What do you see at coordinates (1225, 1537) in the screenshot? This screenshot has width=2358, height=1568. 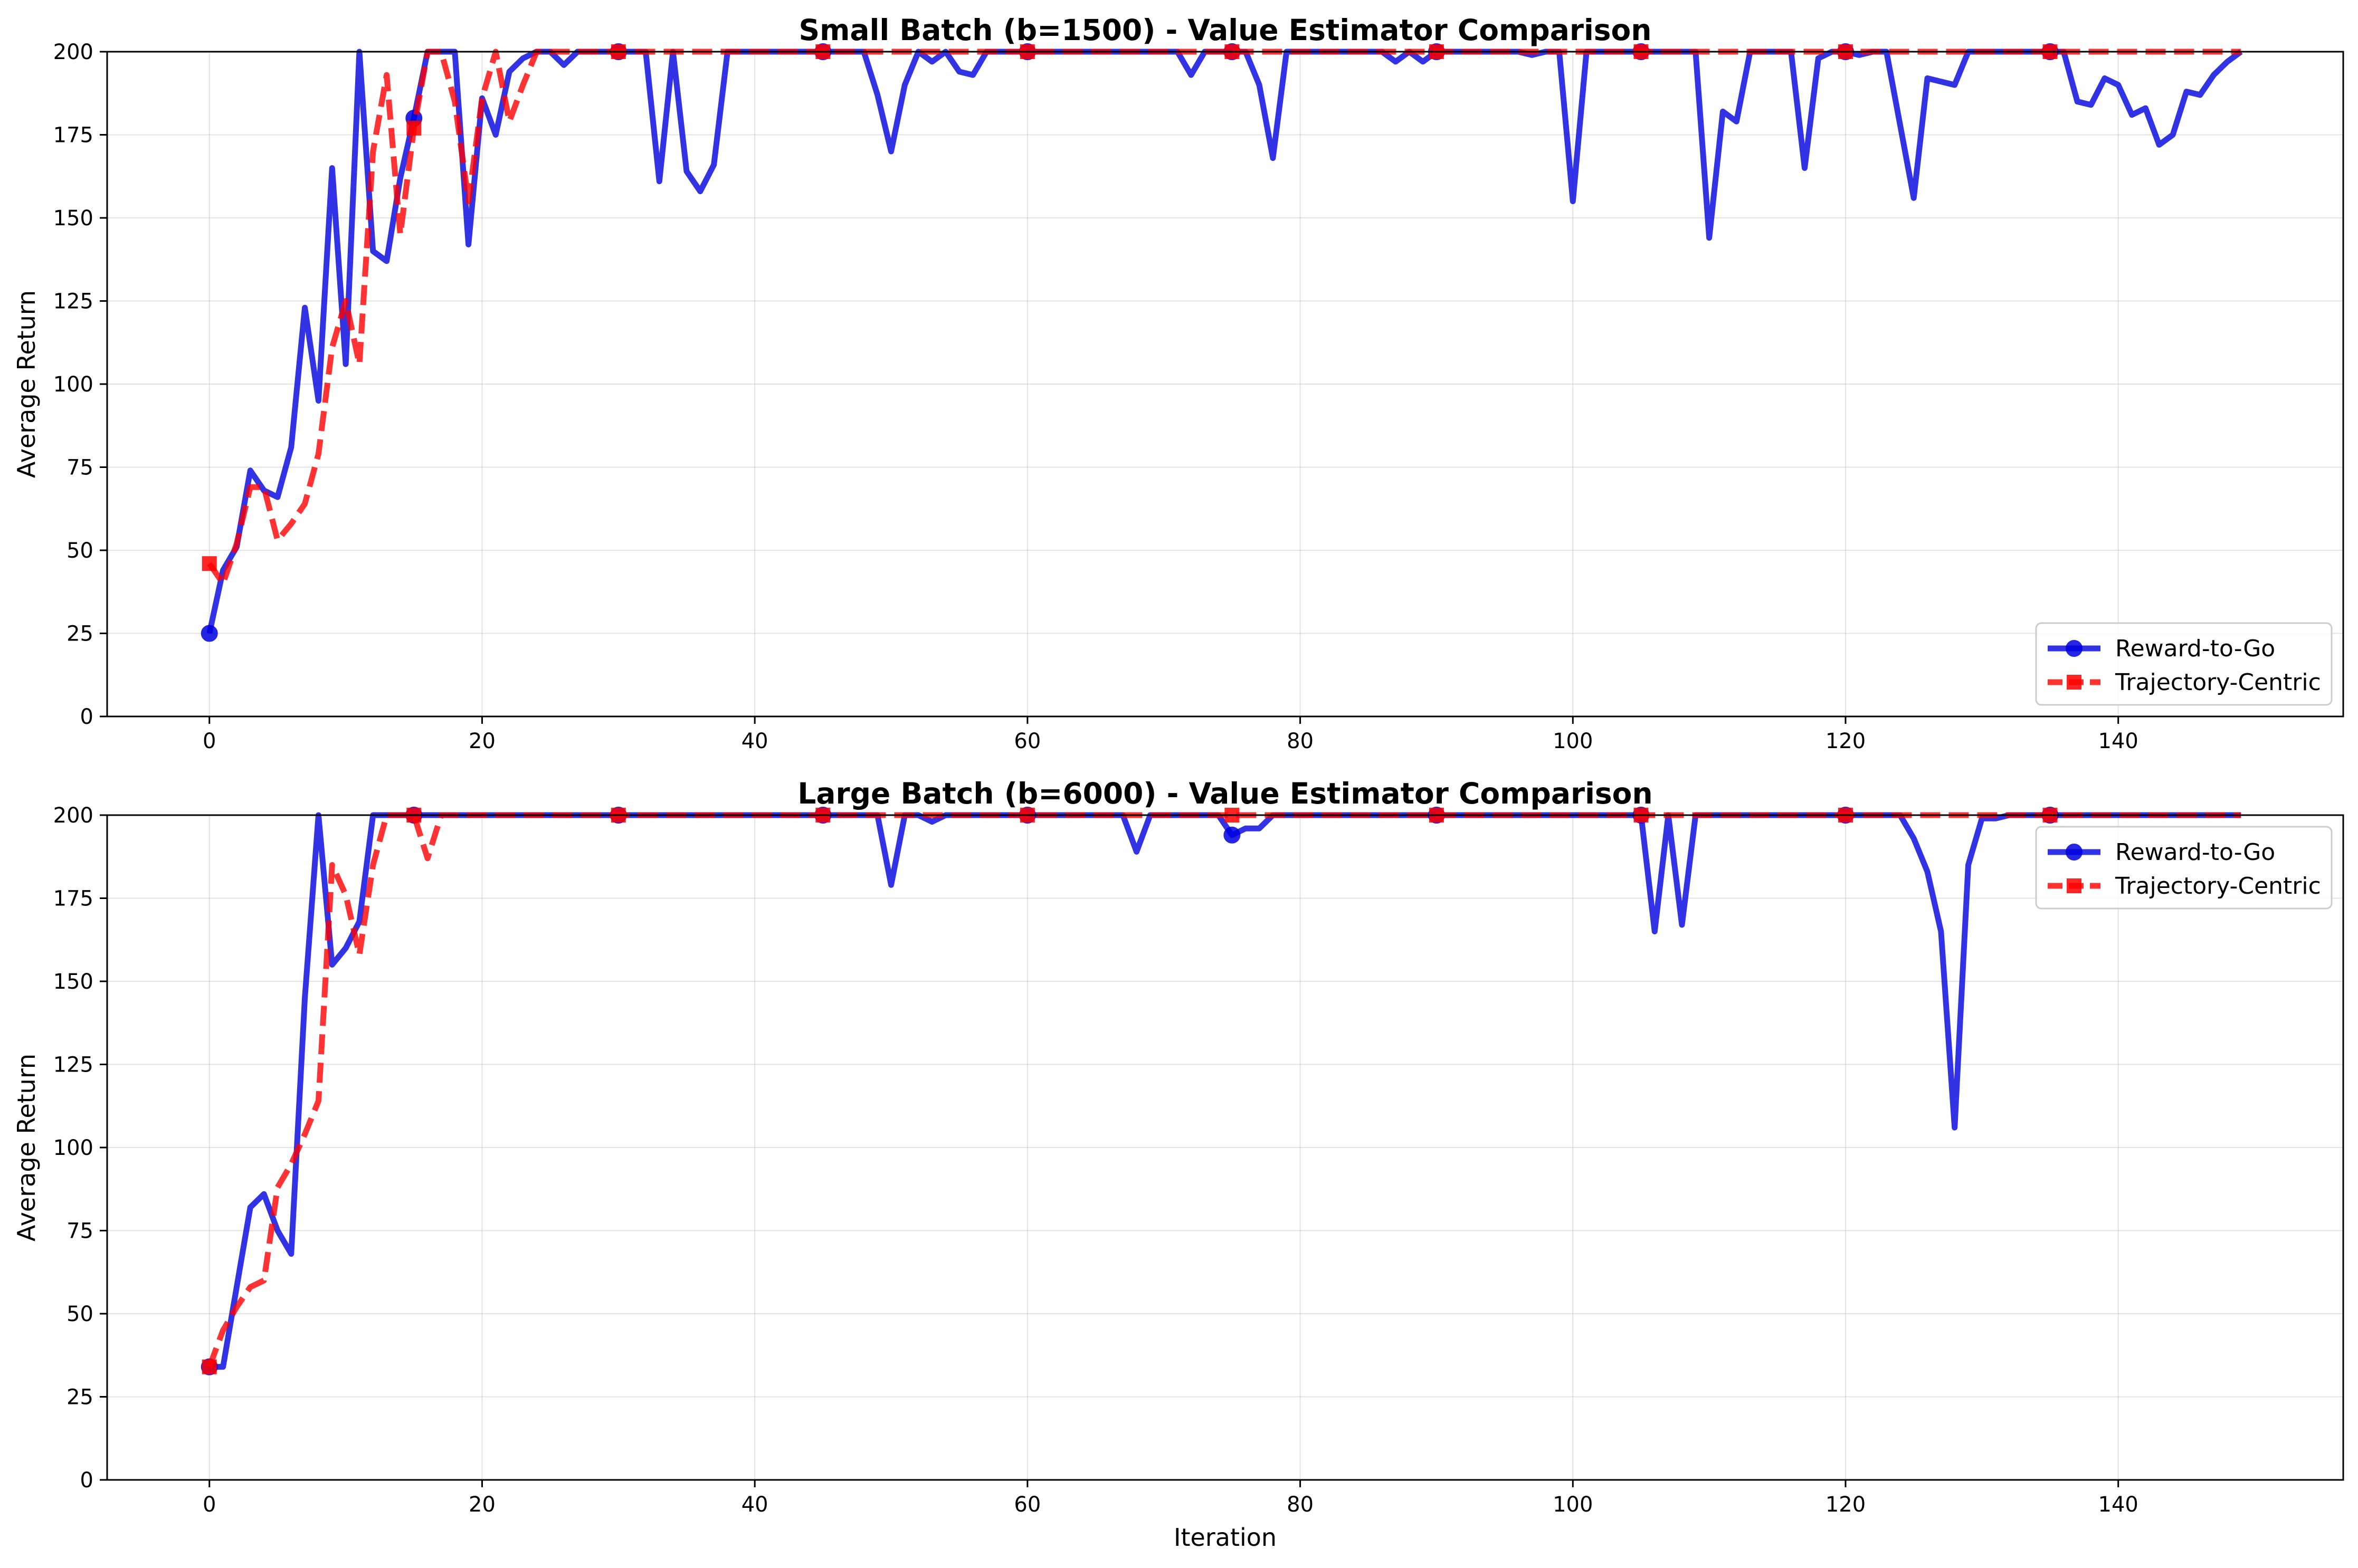 I see `x-axis-label: Iteration` at bounding box center [1225, 1537].